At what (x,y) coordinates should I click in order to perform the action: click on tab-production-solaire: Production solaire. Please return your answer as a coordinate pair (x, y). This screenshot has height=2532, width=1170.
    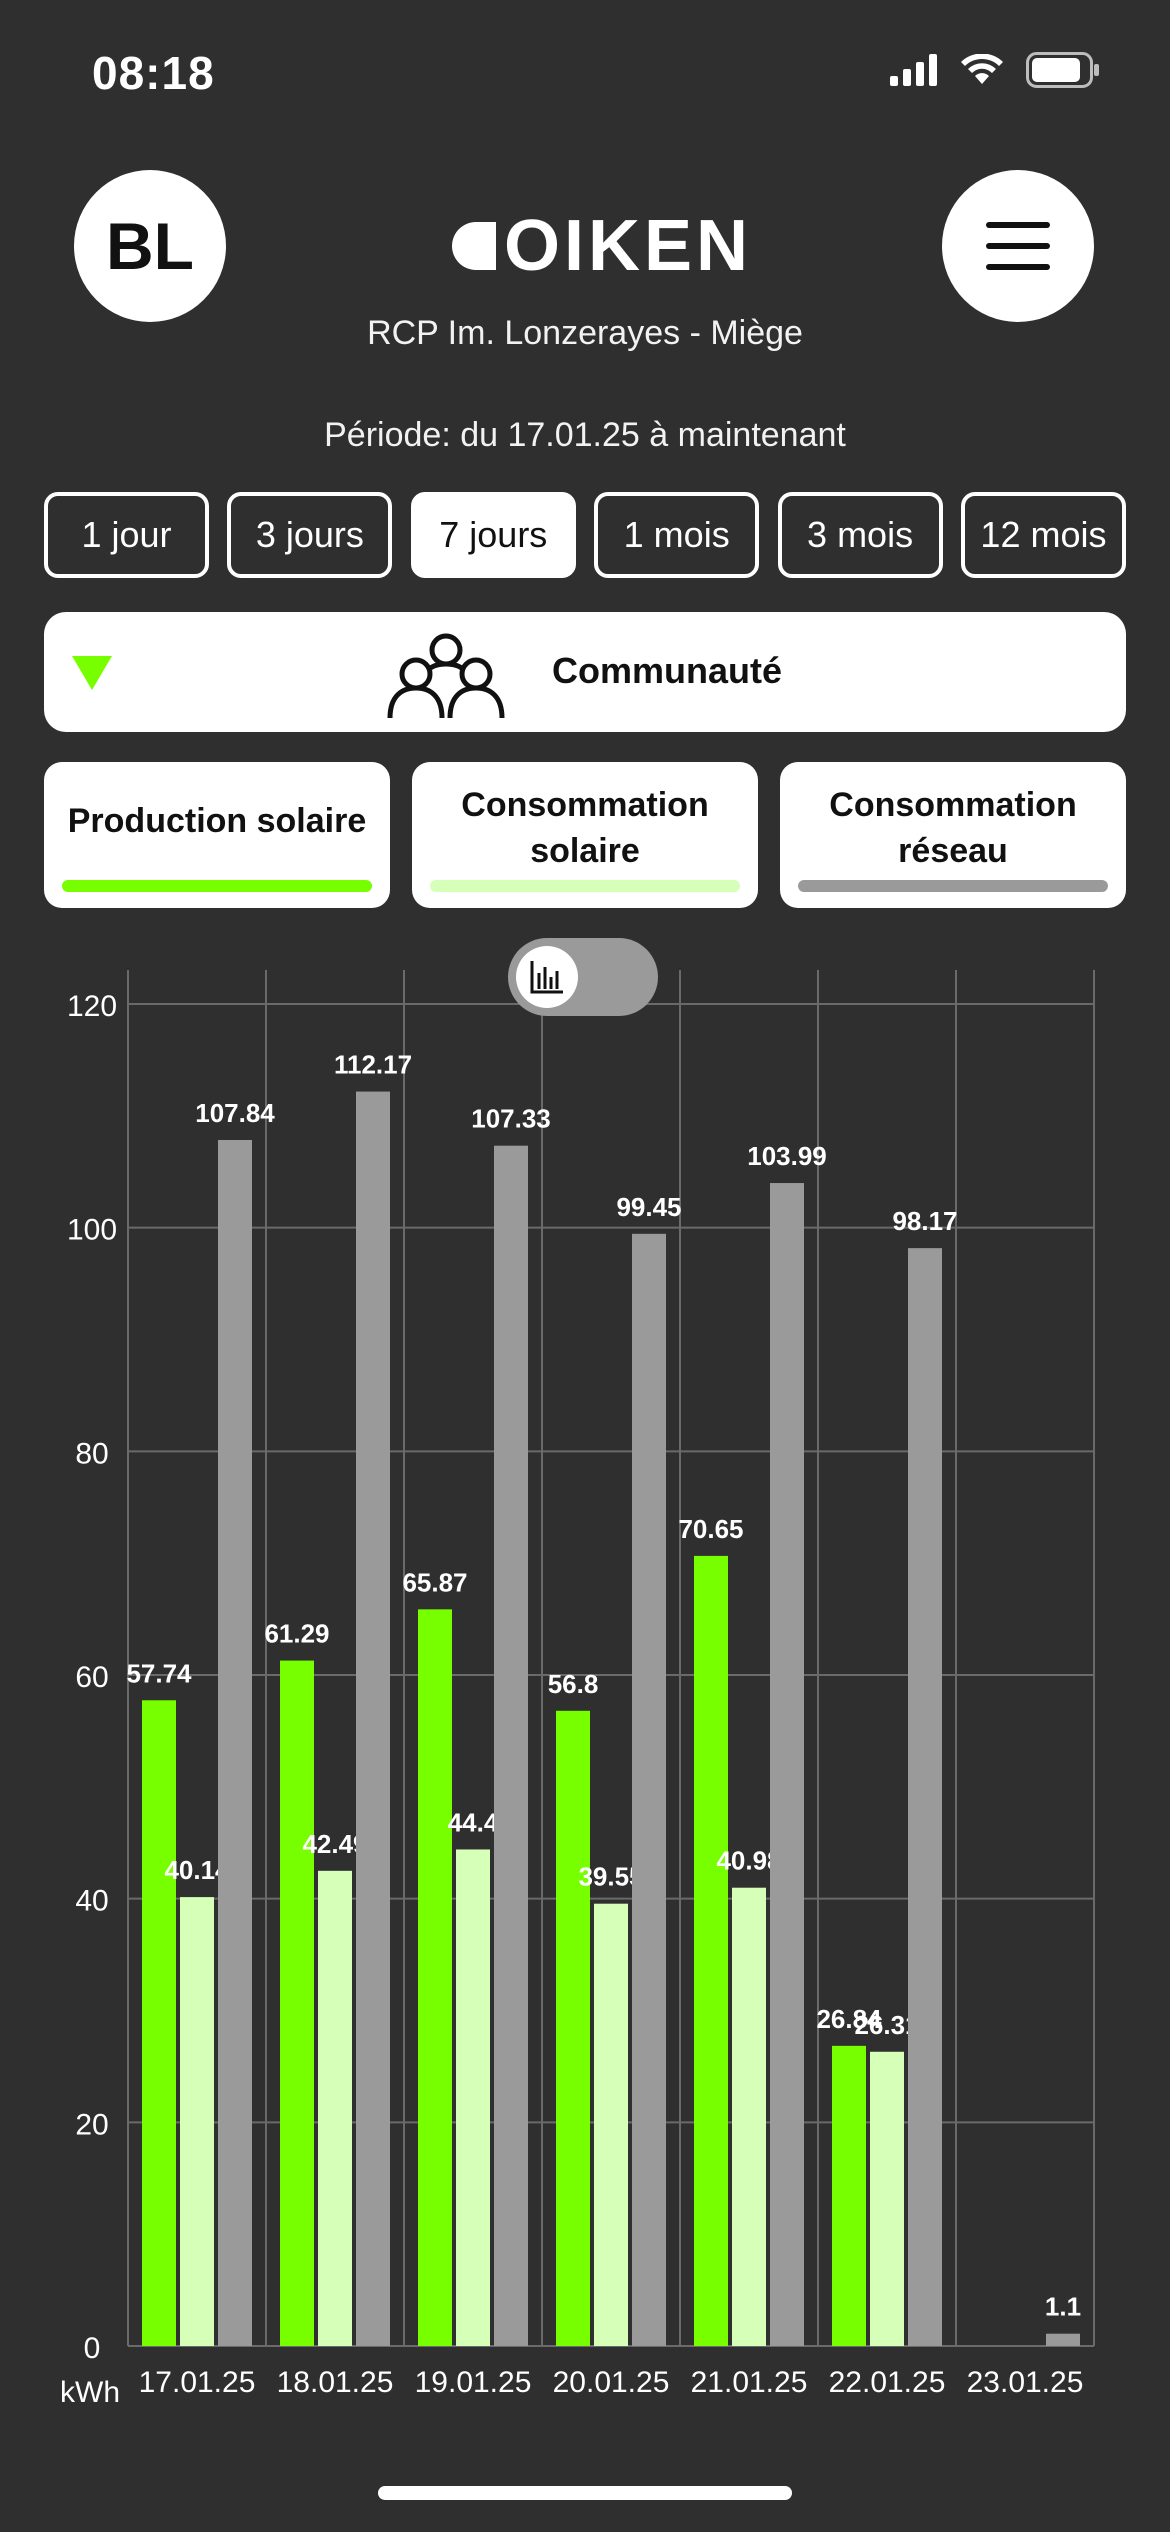
    Looking at the image, I should click on (217, 835).